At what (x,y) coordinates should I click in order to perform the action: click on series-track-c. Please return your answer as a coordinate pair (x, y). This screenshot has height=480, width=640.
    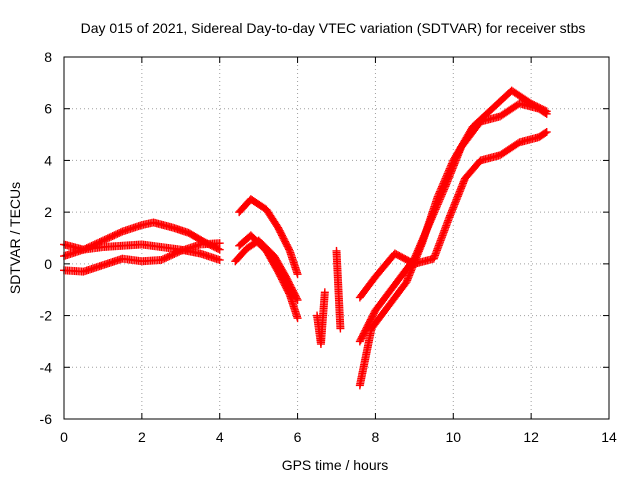
    Looking at the image, I should click on (142, 257).